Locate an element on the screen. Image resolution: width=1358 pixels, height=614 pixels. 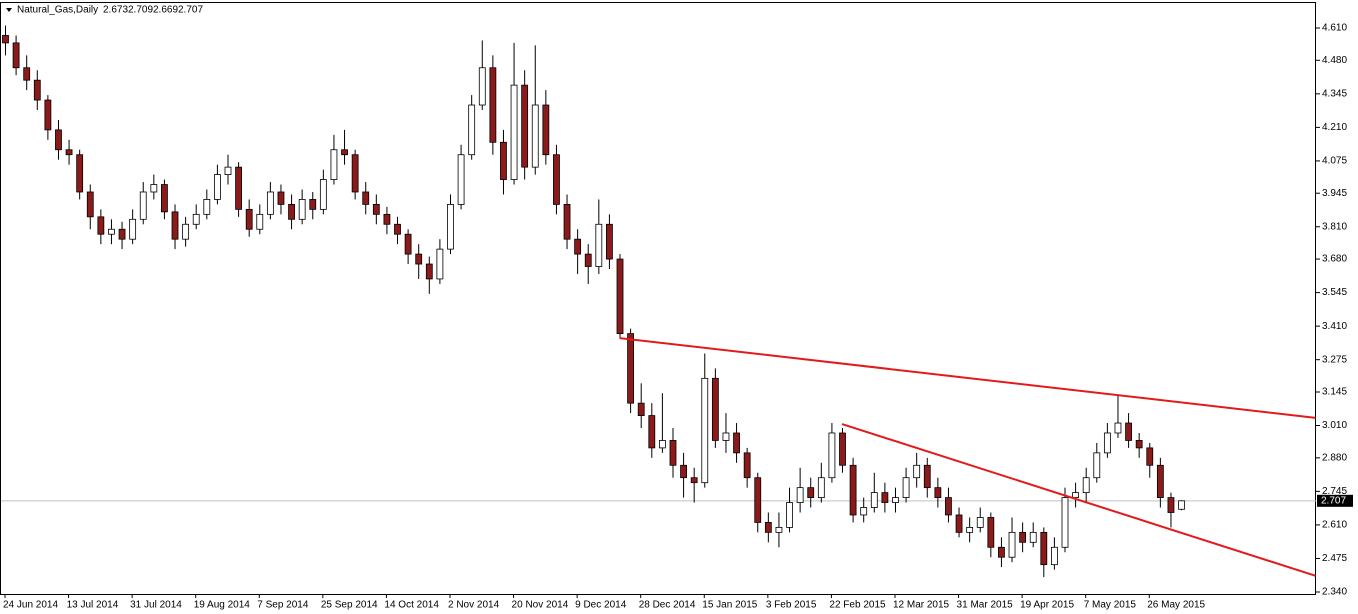
y-tick-label: 3.680 is located at coordinates (1334, 259).